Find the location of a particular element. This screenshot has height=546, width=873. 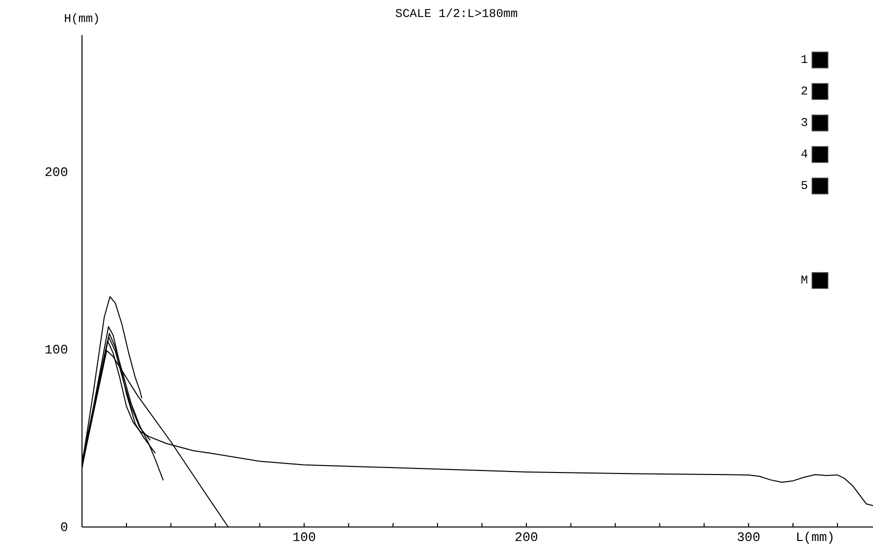

y-axis-title: H(mm) is located at coordinates (82, 19).